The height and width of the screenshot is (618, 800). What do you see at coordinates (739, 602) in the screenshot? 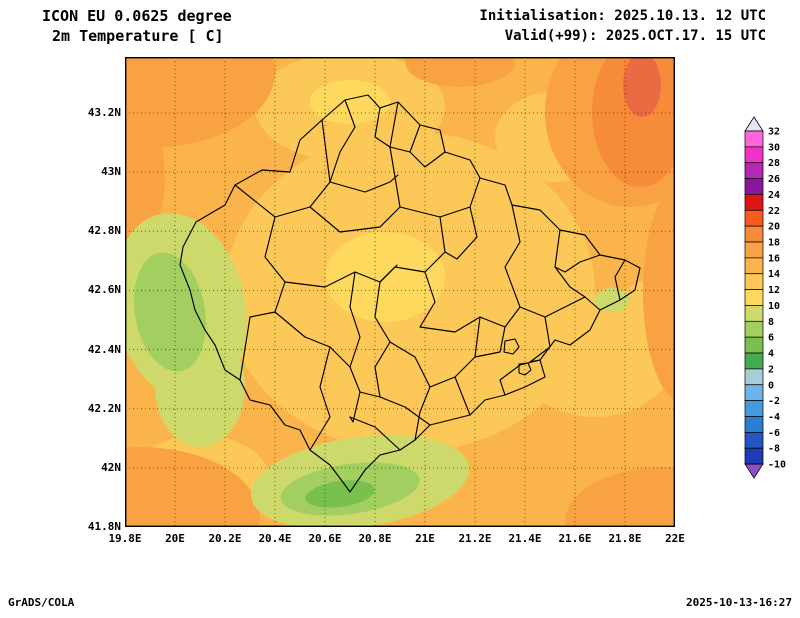
I see `creation-timestamp: 2025-10-13-16:27` at bounding box center [739, 602].